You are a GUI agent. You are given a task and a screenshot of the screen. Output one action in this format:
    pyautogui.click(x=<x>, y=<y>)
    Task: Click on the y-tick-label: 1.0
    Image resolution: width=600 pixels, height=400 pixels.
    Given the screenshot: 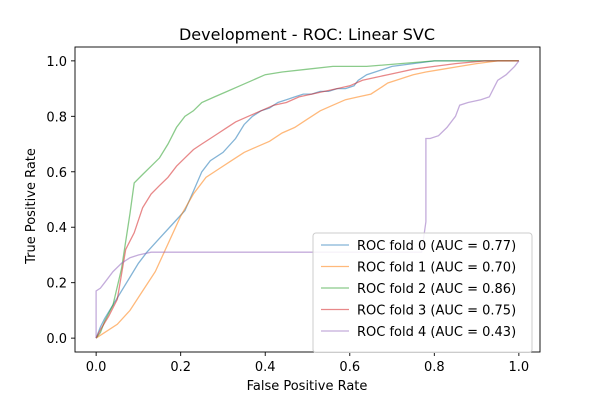 What is the action you would take?
    pyautogui.click(x=56, y=62)
    